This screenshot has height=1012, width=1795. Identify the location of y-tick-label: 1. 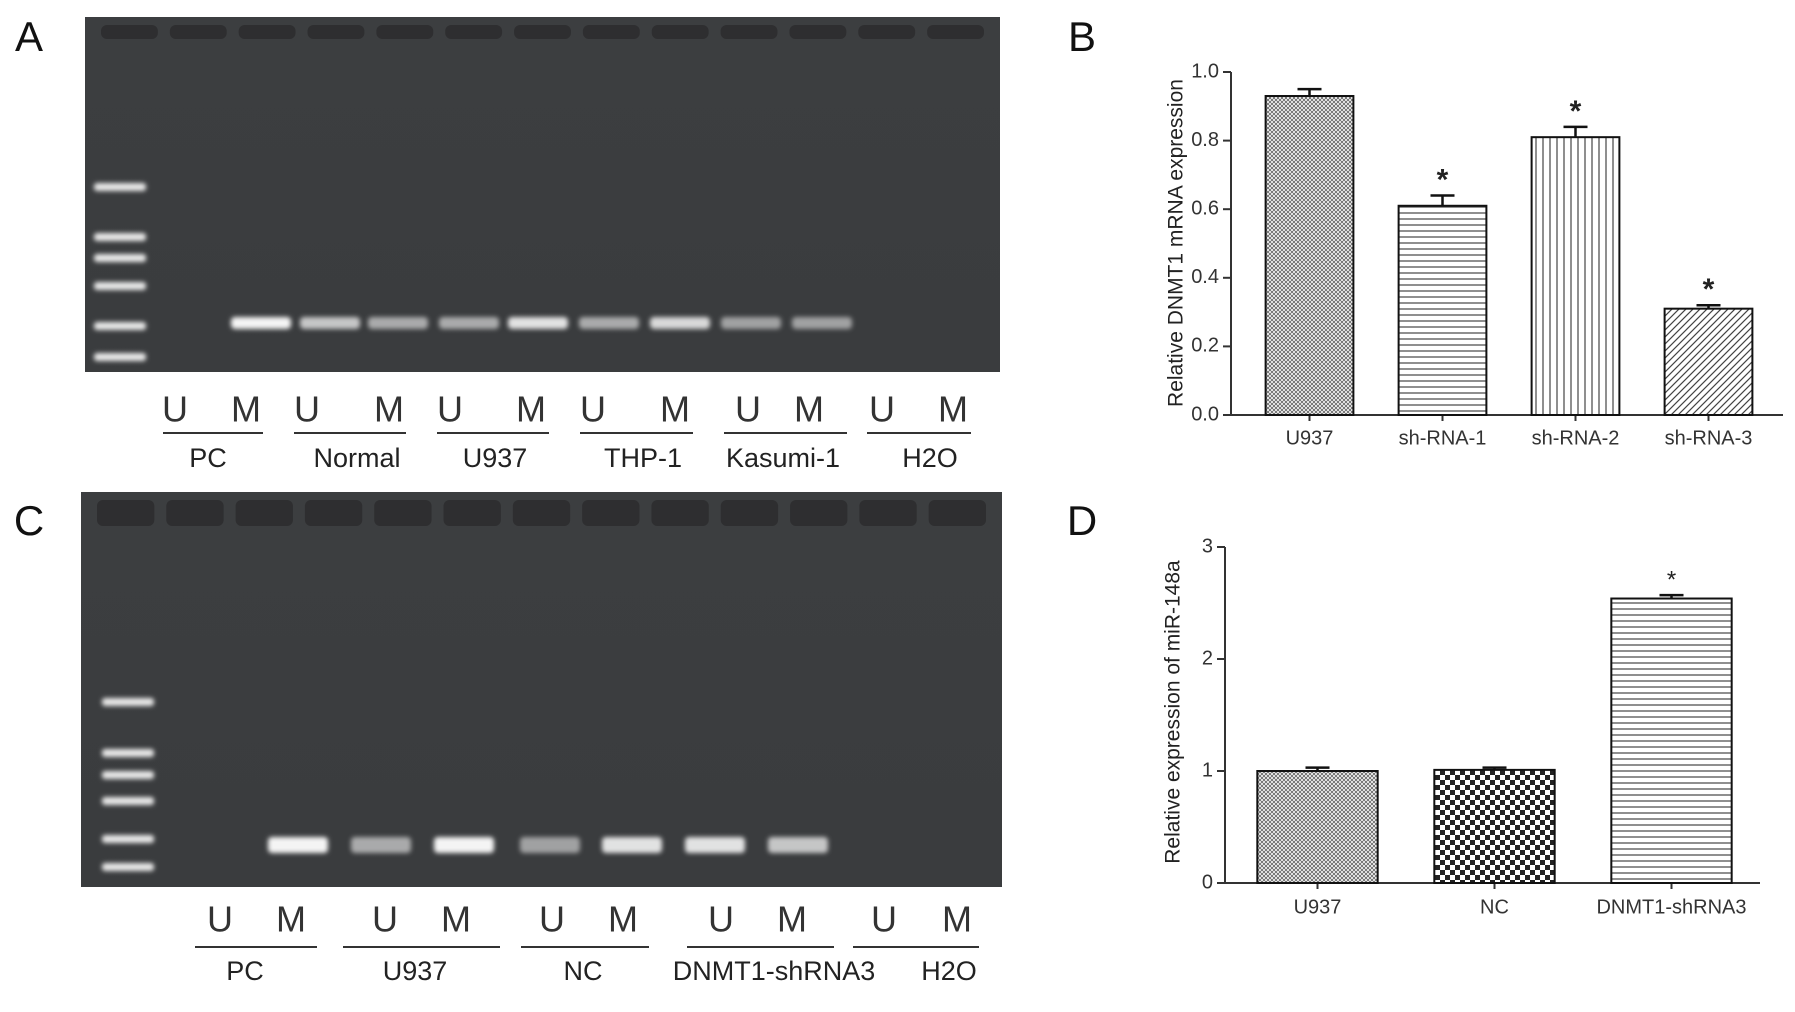
(1207, 770).